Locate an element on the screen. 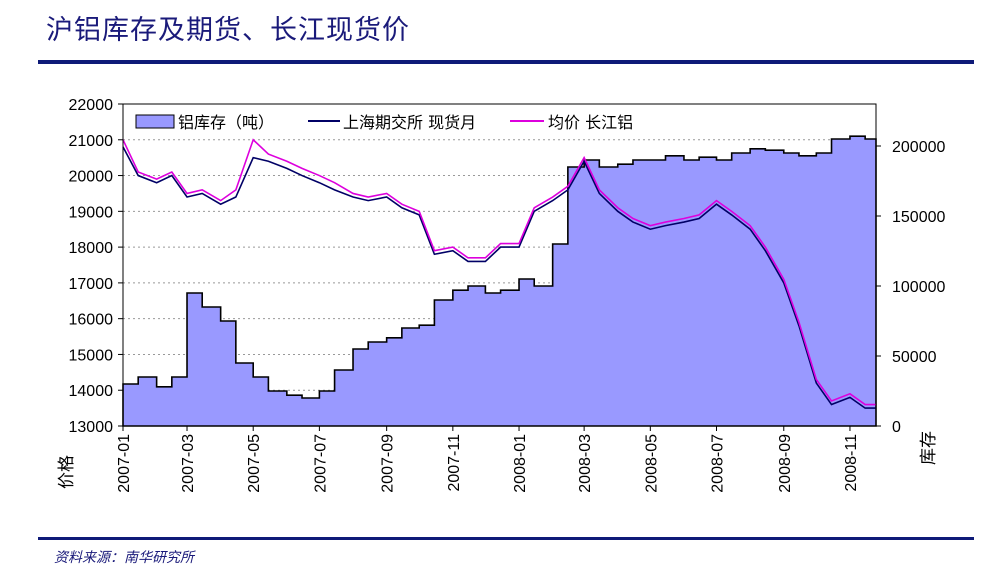 The image size is (1001, 577). footer-rule is located at coordinates (506, 538).